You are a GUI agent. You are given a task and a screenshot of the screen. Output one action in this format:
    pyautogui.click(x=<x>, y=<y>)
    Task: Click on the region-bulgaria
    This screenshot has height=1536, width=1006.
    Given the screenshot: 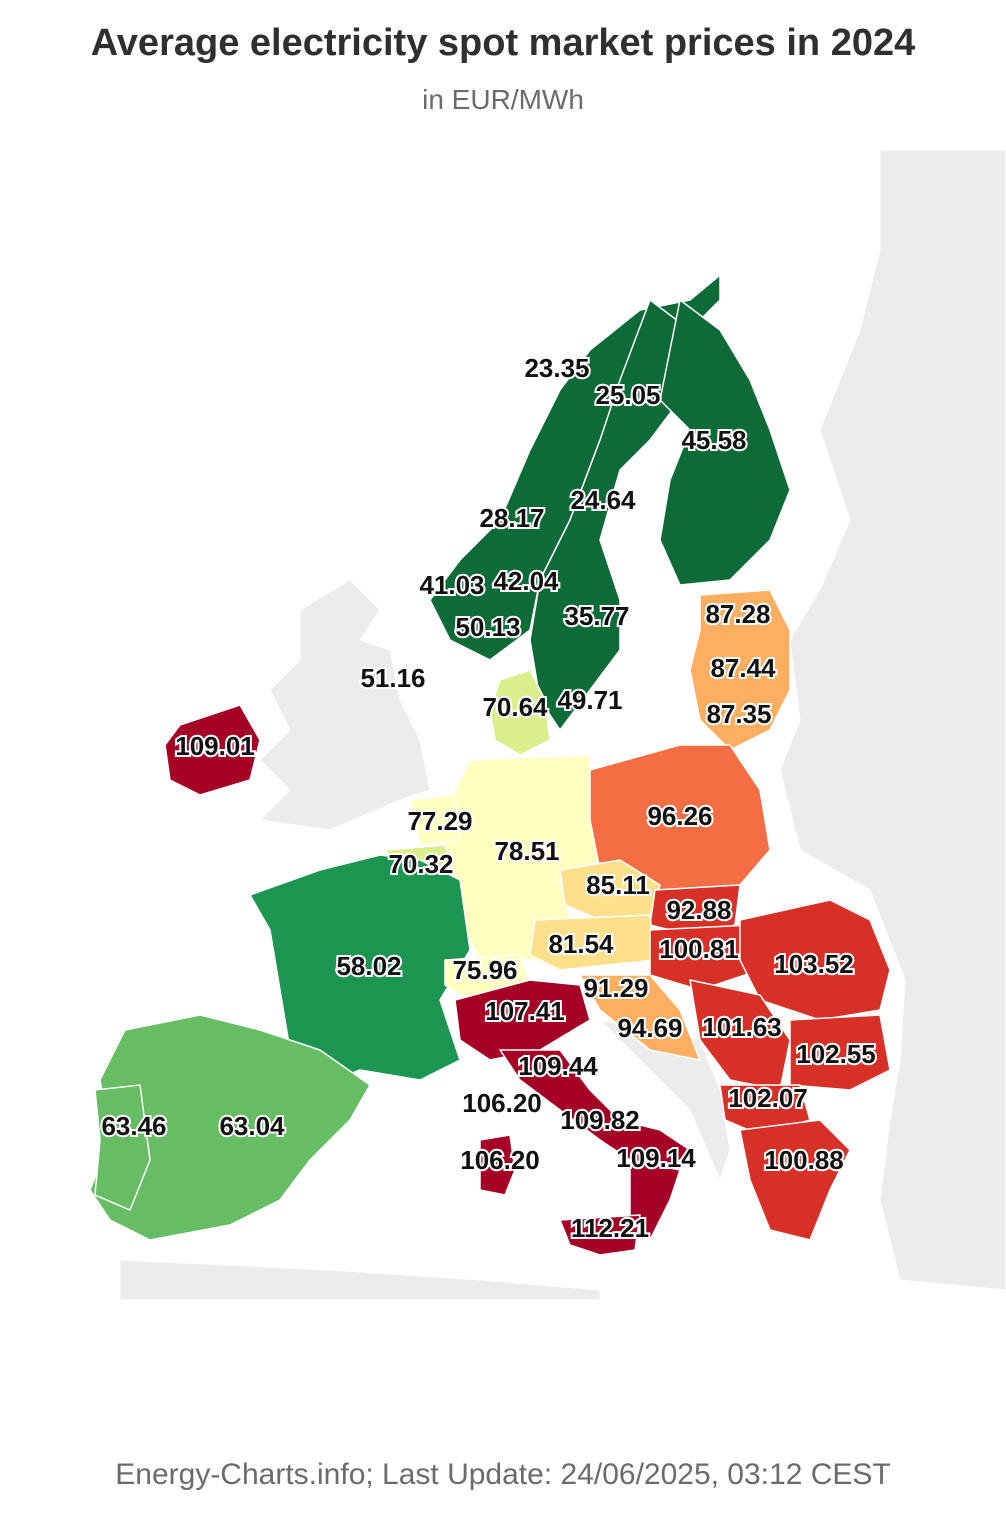 What is the action you would take?
    pyautogui.click(x=840, y=1052)
    